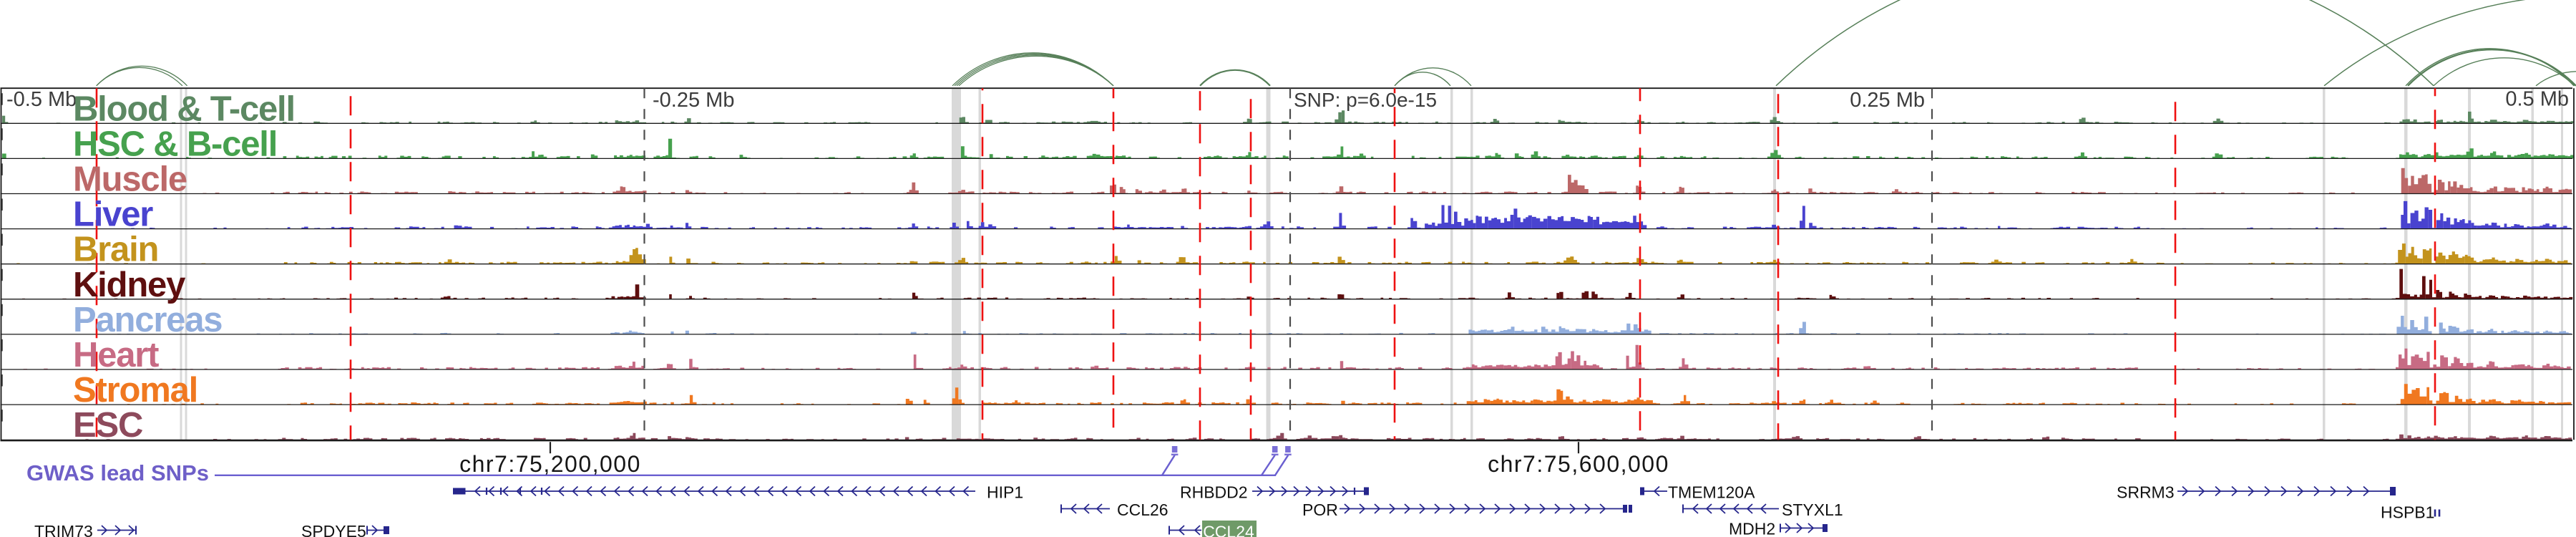 Image resolution: width=2576 pixels, height=537 pixels. Describe the element at coordinates (2146, 492) in the screenshot. I see `svg-text: SRRM3` at that location.